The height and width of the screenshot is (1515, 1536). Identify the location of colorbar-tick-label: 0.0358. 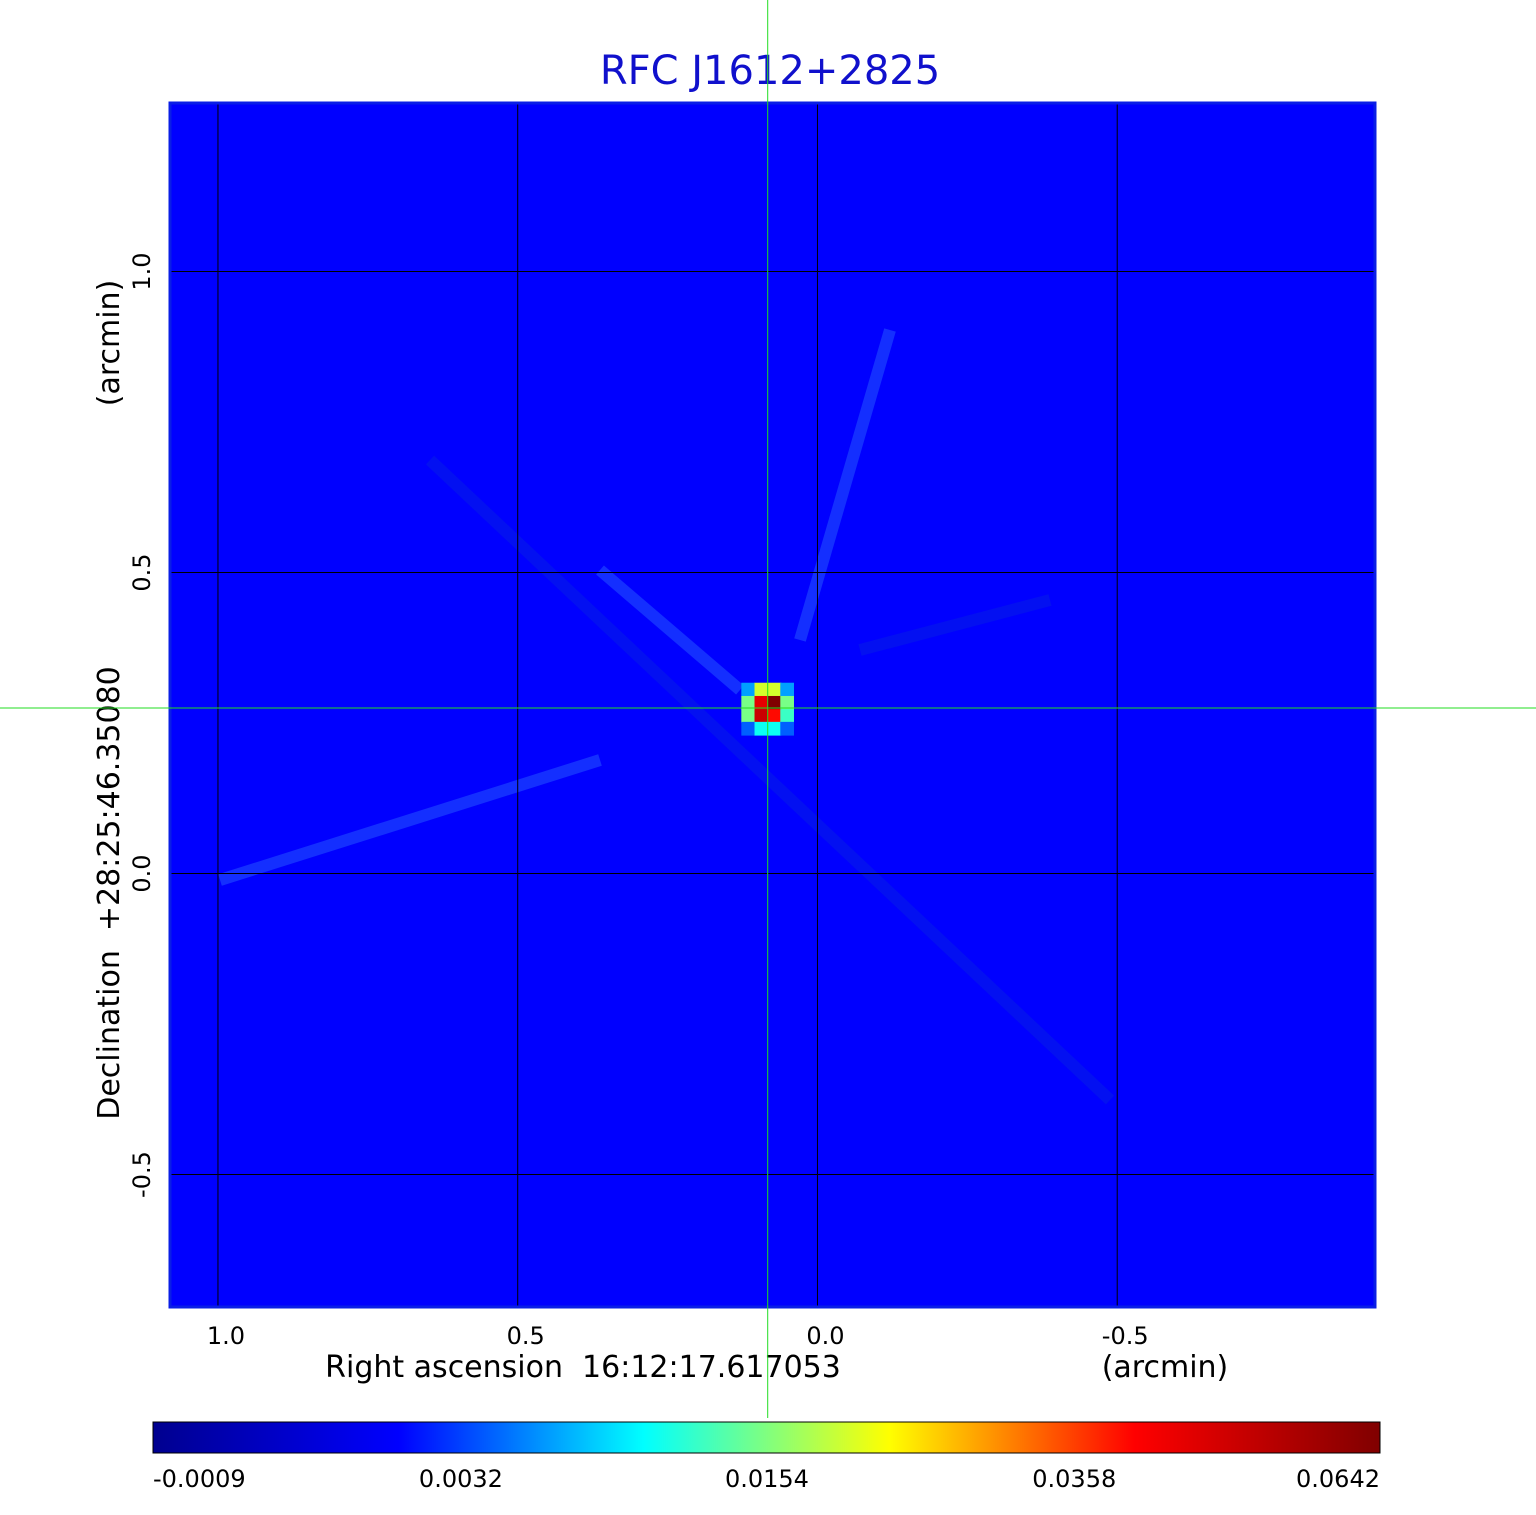
(1074, 1479).